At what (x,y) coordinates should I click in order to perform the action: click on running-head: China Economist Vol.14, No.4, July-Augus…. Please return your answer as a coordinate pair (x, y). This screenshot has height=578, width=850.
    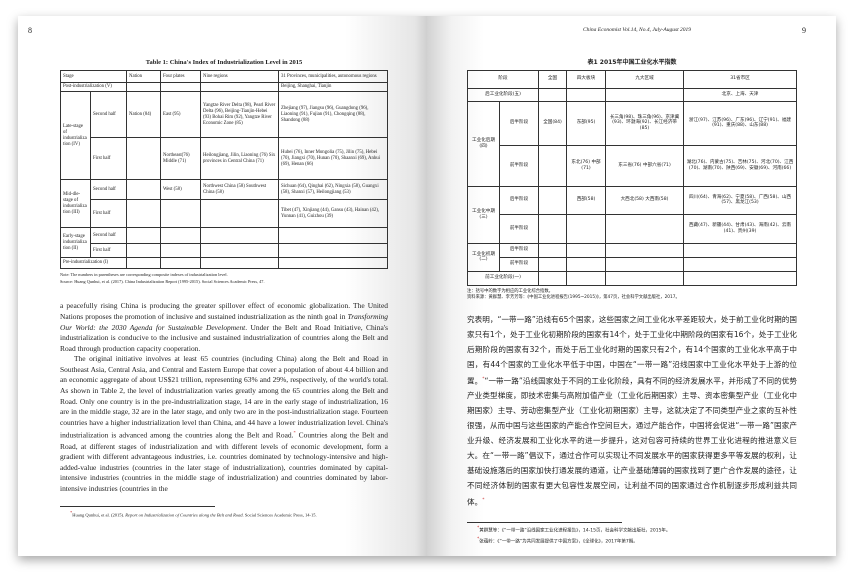
    Looking at the image, I should click on (636, 30).